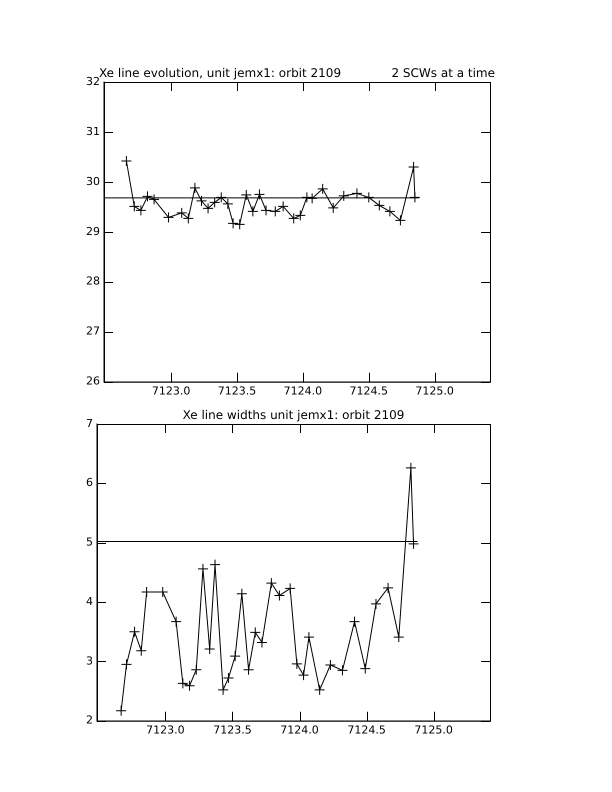 The image size is (612, 792). I want to click on y-tick-label: 29, so click(93, 231).